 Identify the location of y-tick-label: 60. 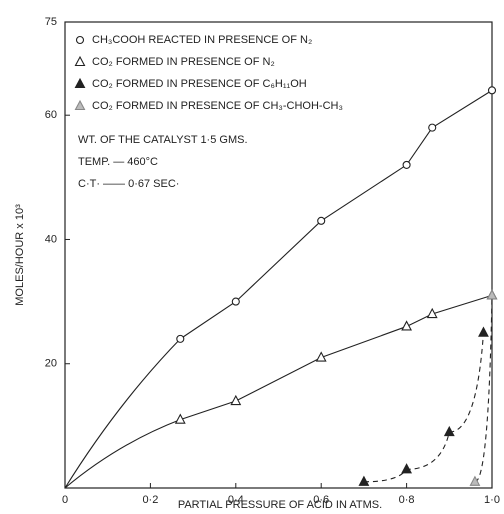
(51, 115).